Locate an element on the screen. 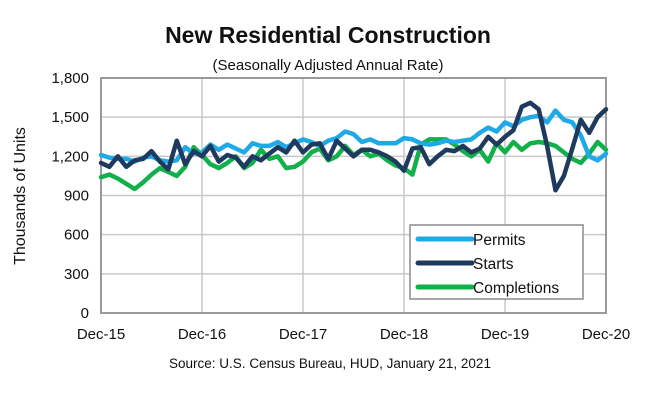  y-tick-label: 900 is located at coordinates (76, 196).